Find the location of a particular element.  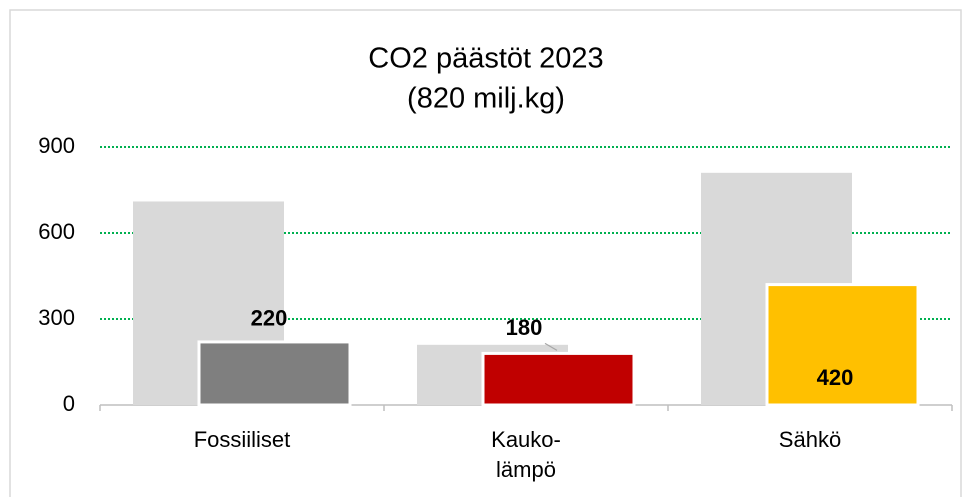

chart-title: CO2 päästöt 2023 is located at coordinates (485, 59).